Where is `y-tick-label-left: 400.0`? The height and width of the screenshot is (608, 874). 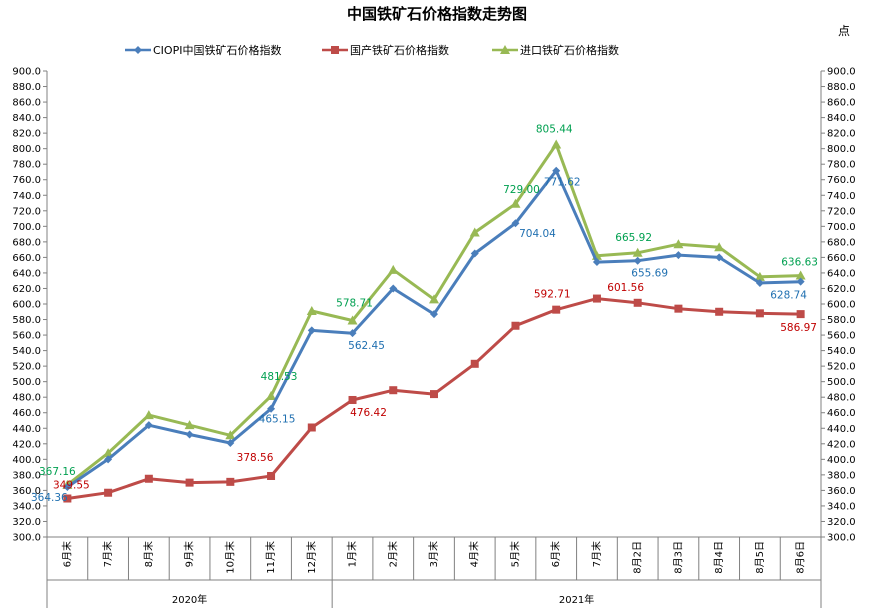
y-tick-label-left: 400.0 is located at coordinates (26, 460).